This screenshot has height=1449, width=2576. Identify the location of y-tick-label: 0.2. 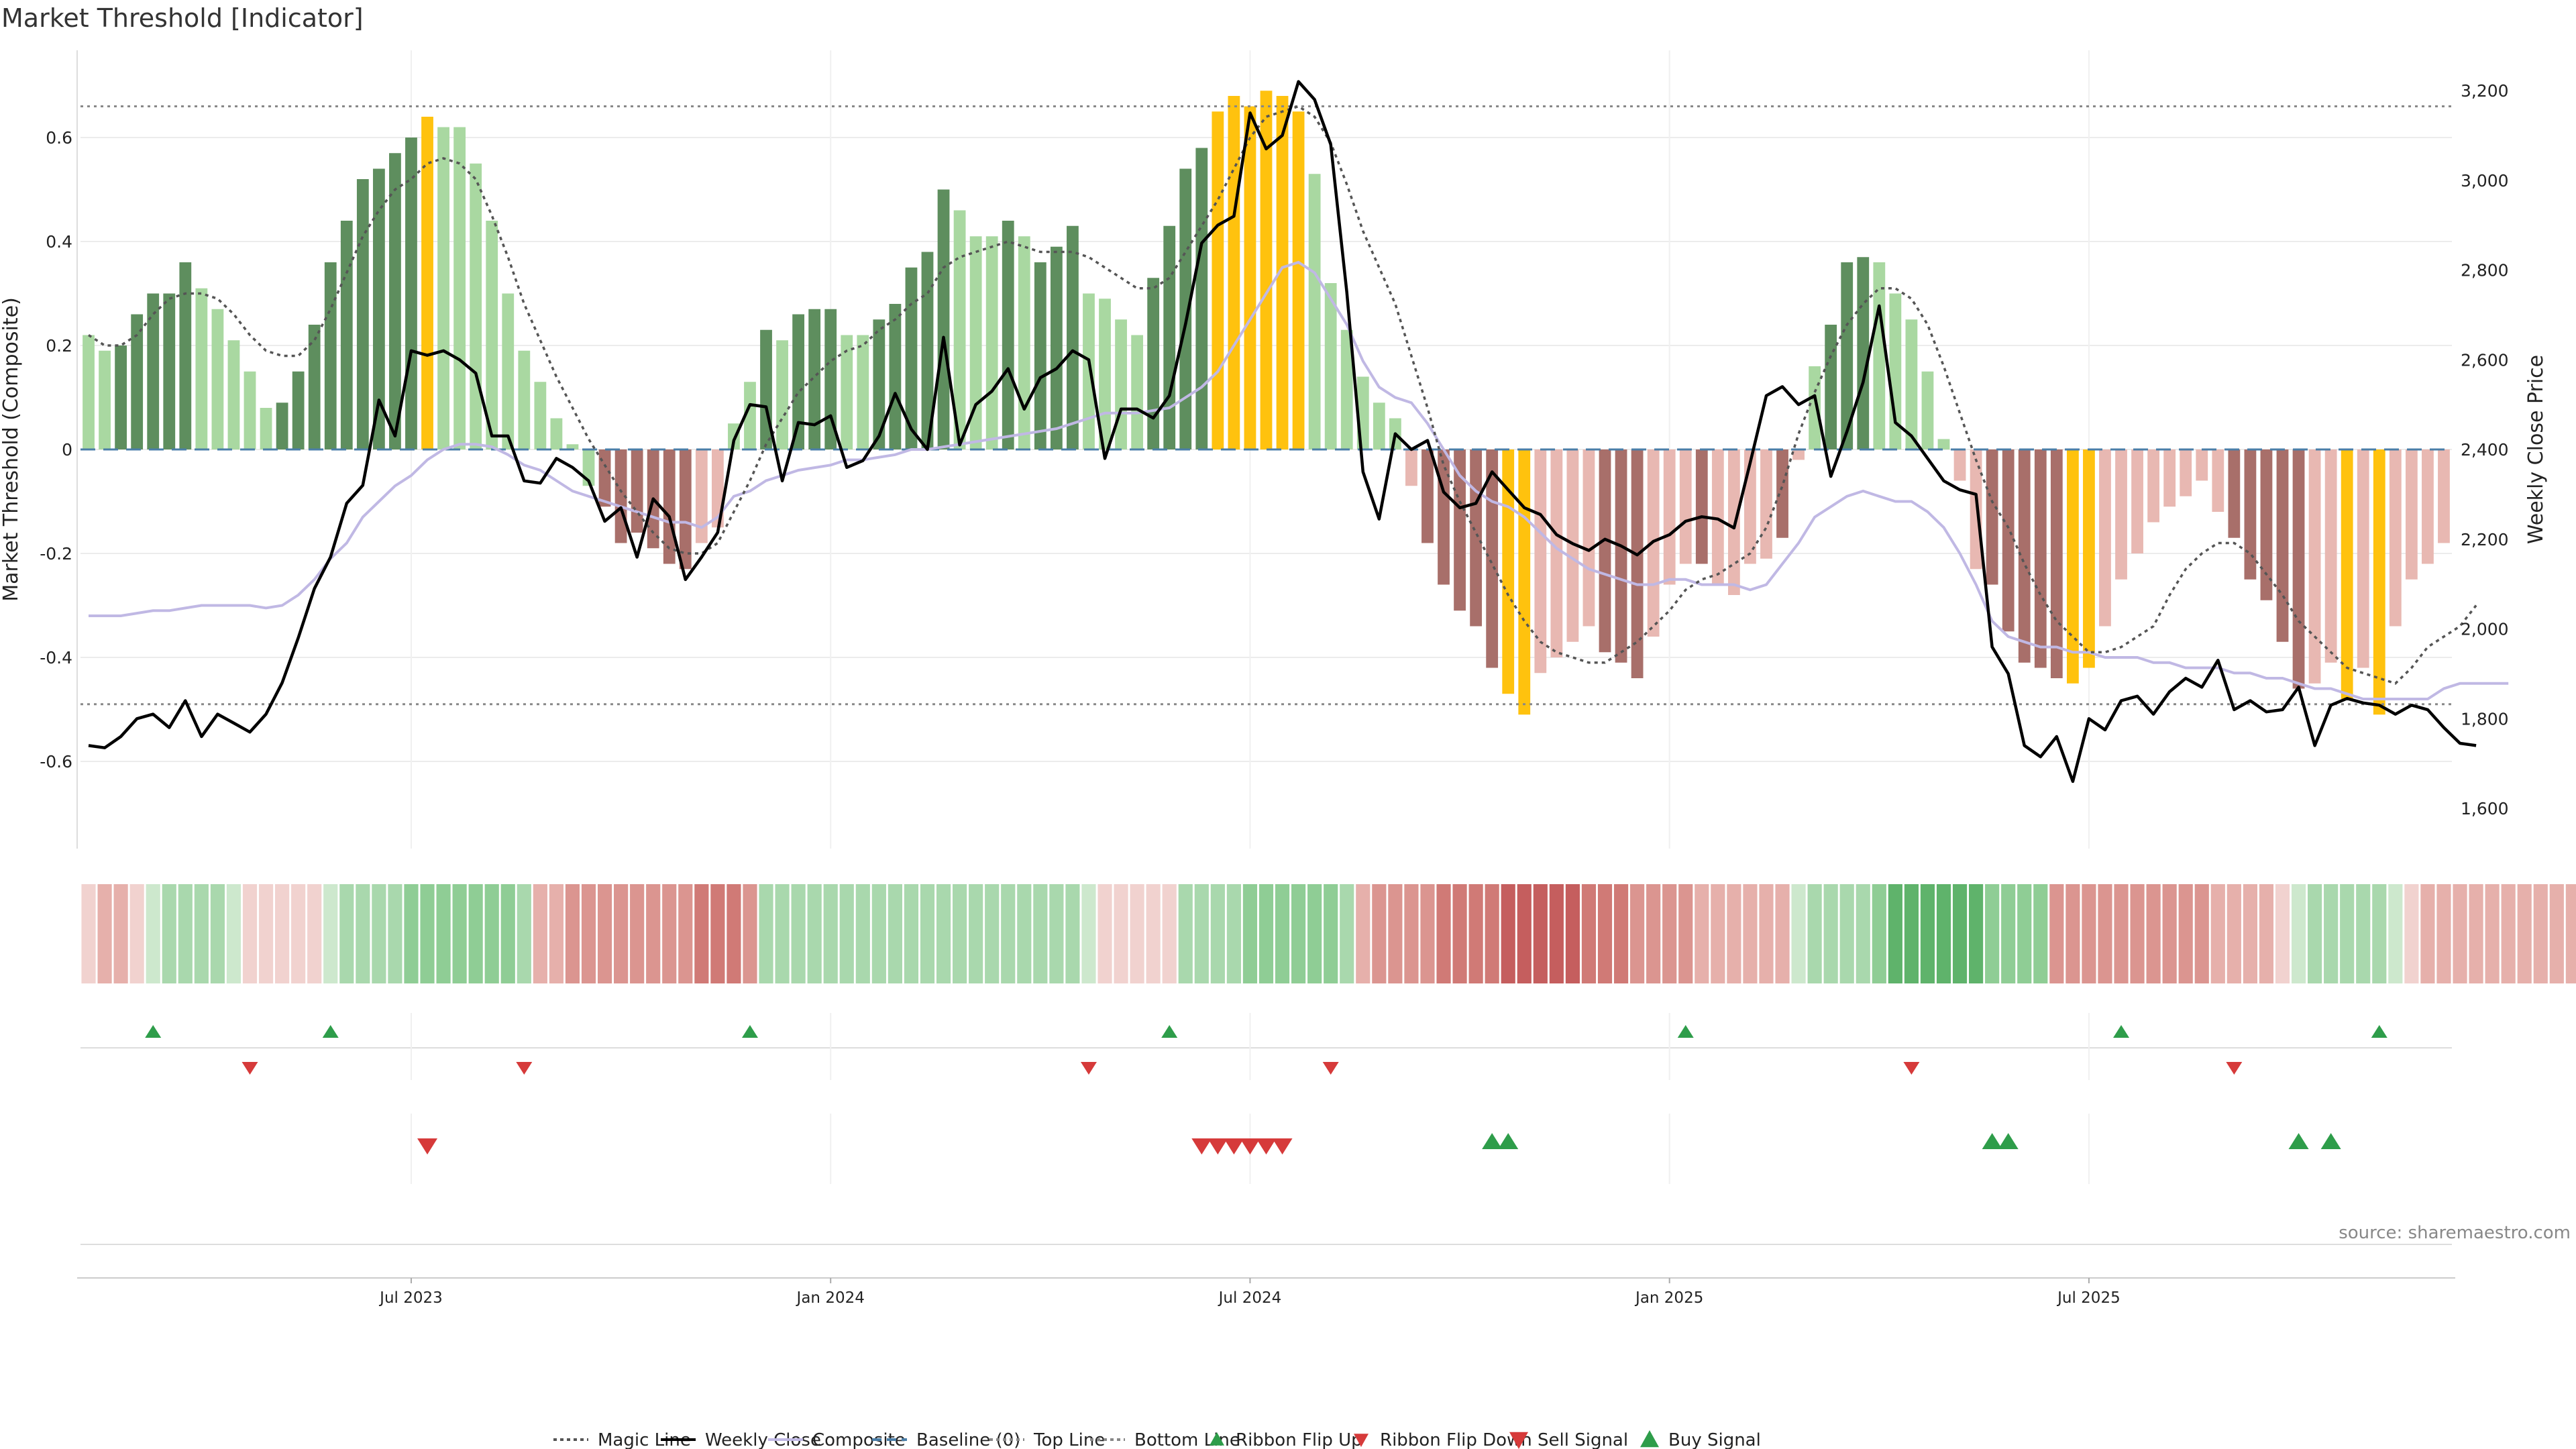
(59, 346).